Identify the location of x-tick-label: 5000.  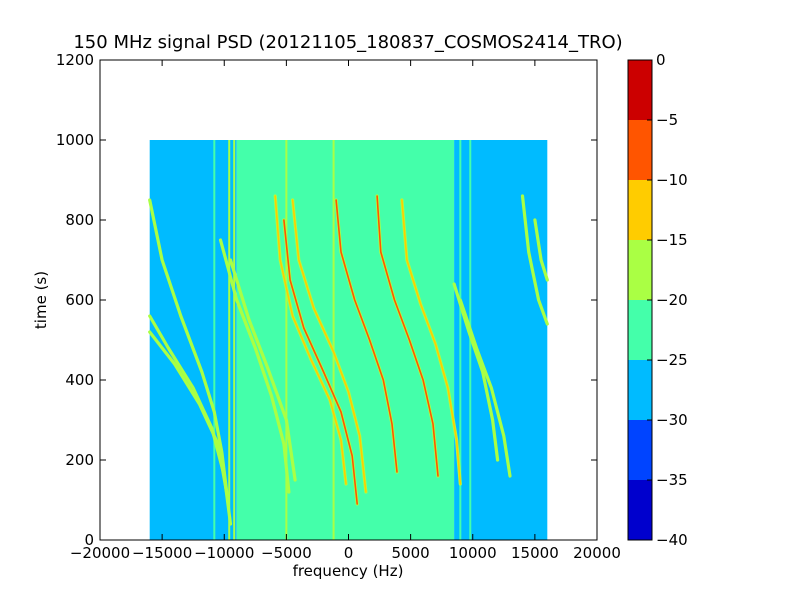
(411, 553).